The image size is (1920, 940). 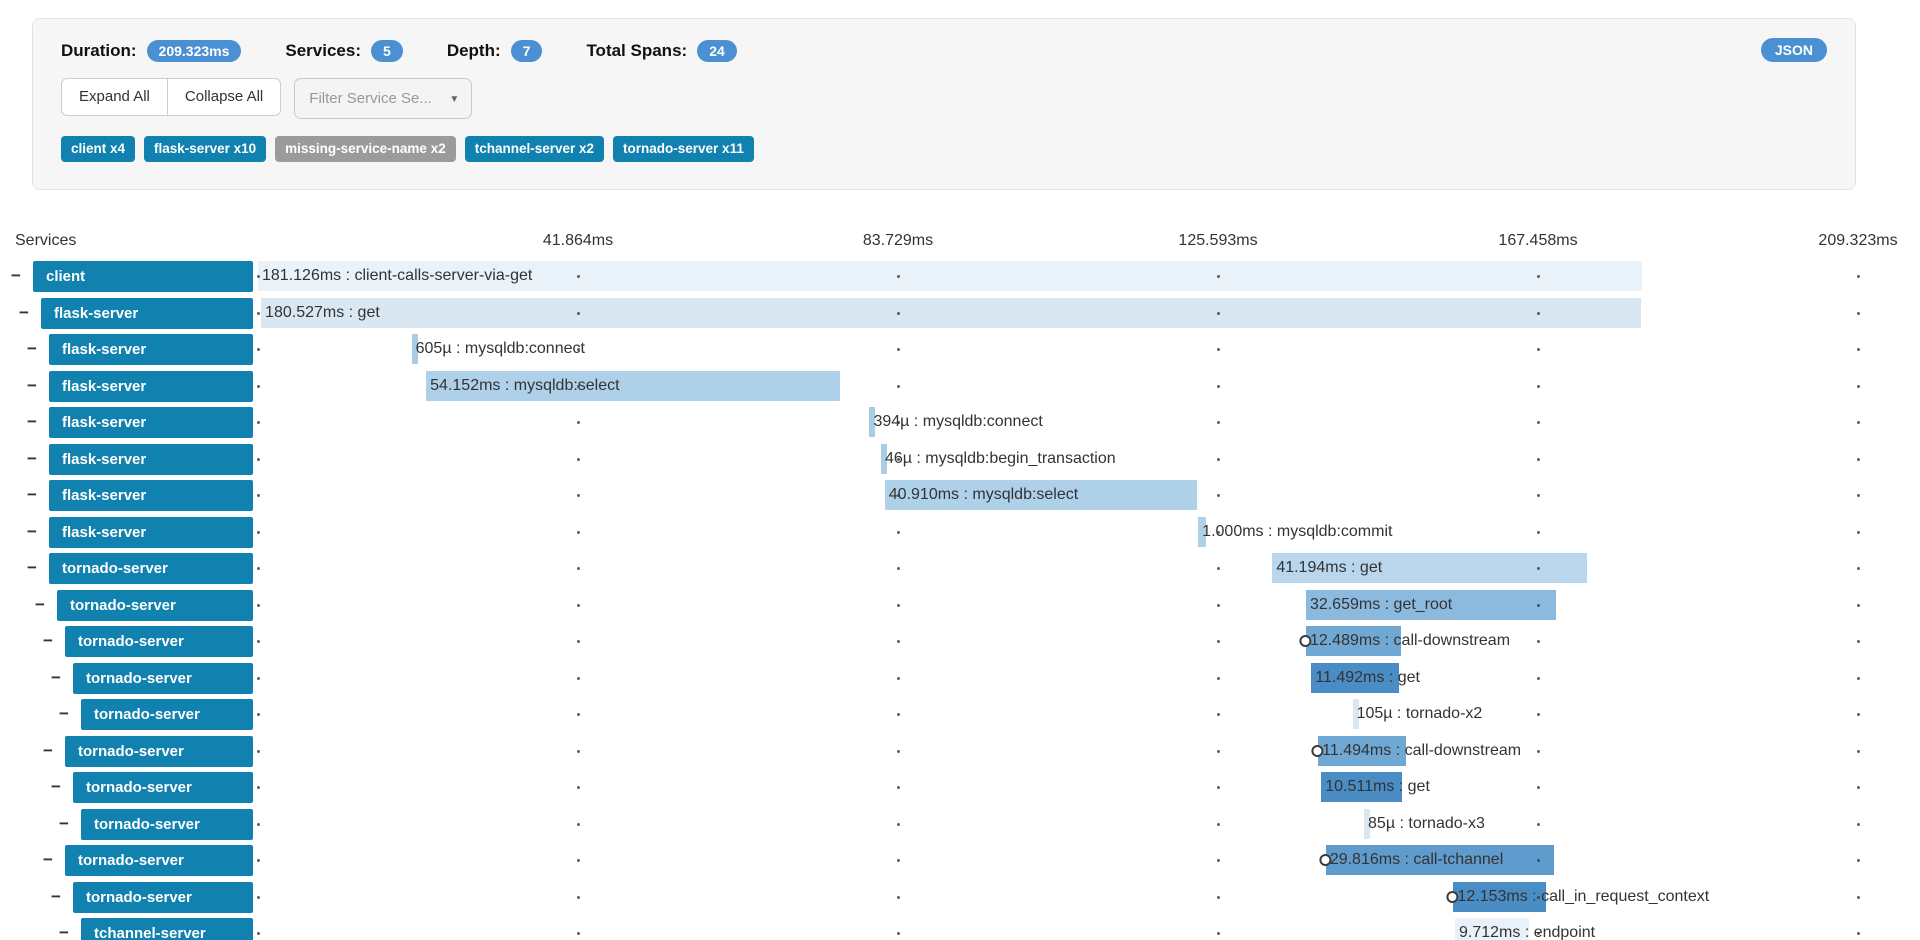 What do you see at coordinates (960, 349) in the screenshot?
I see `trace-row-2: − flask-server 605µ : mysqldb:connect` at bounding box center [960, 349].